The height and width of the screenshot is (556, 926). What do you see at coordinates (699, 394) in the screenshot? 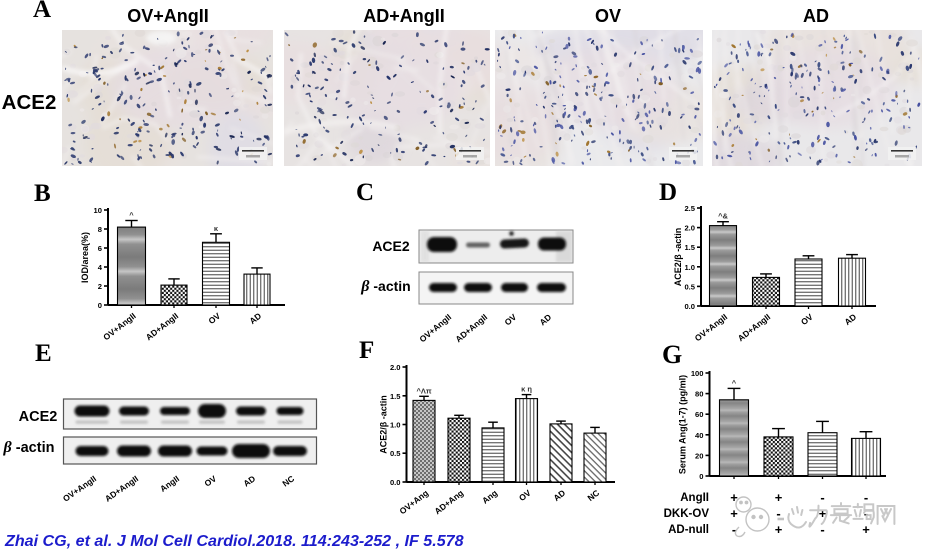
I see `svg-text: 80` at bounding box center [699, 394].